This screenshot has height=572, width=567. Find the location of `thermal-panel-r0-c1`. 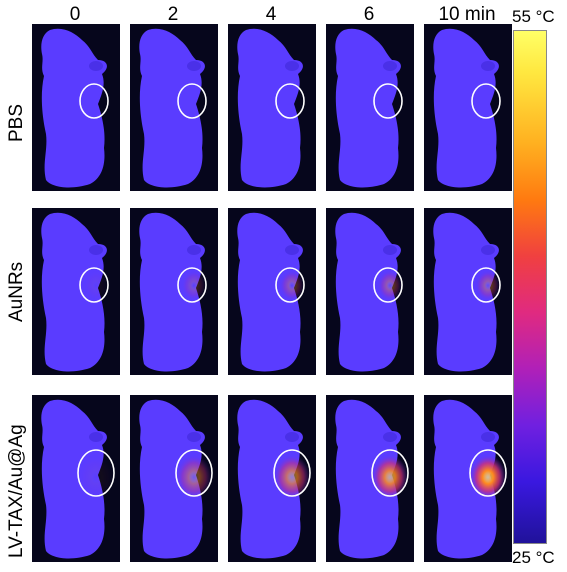

thermal-panel-r0-c1 is located at coordinates (174, 107).